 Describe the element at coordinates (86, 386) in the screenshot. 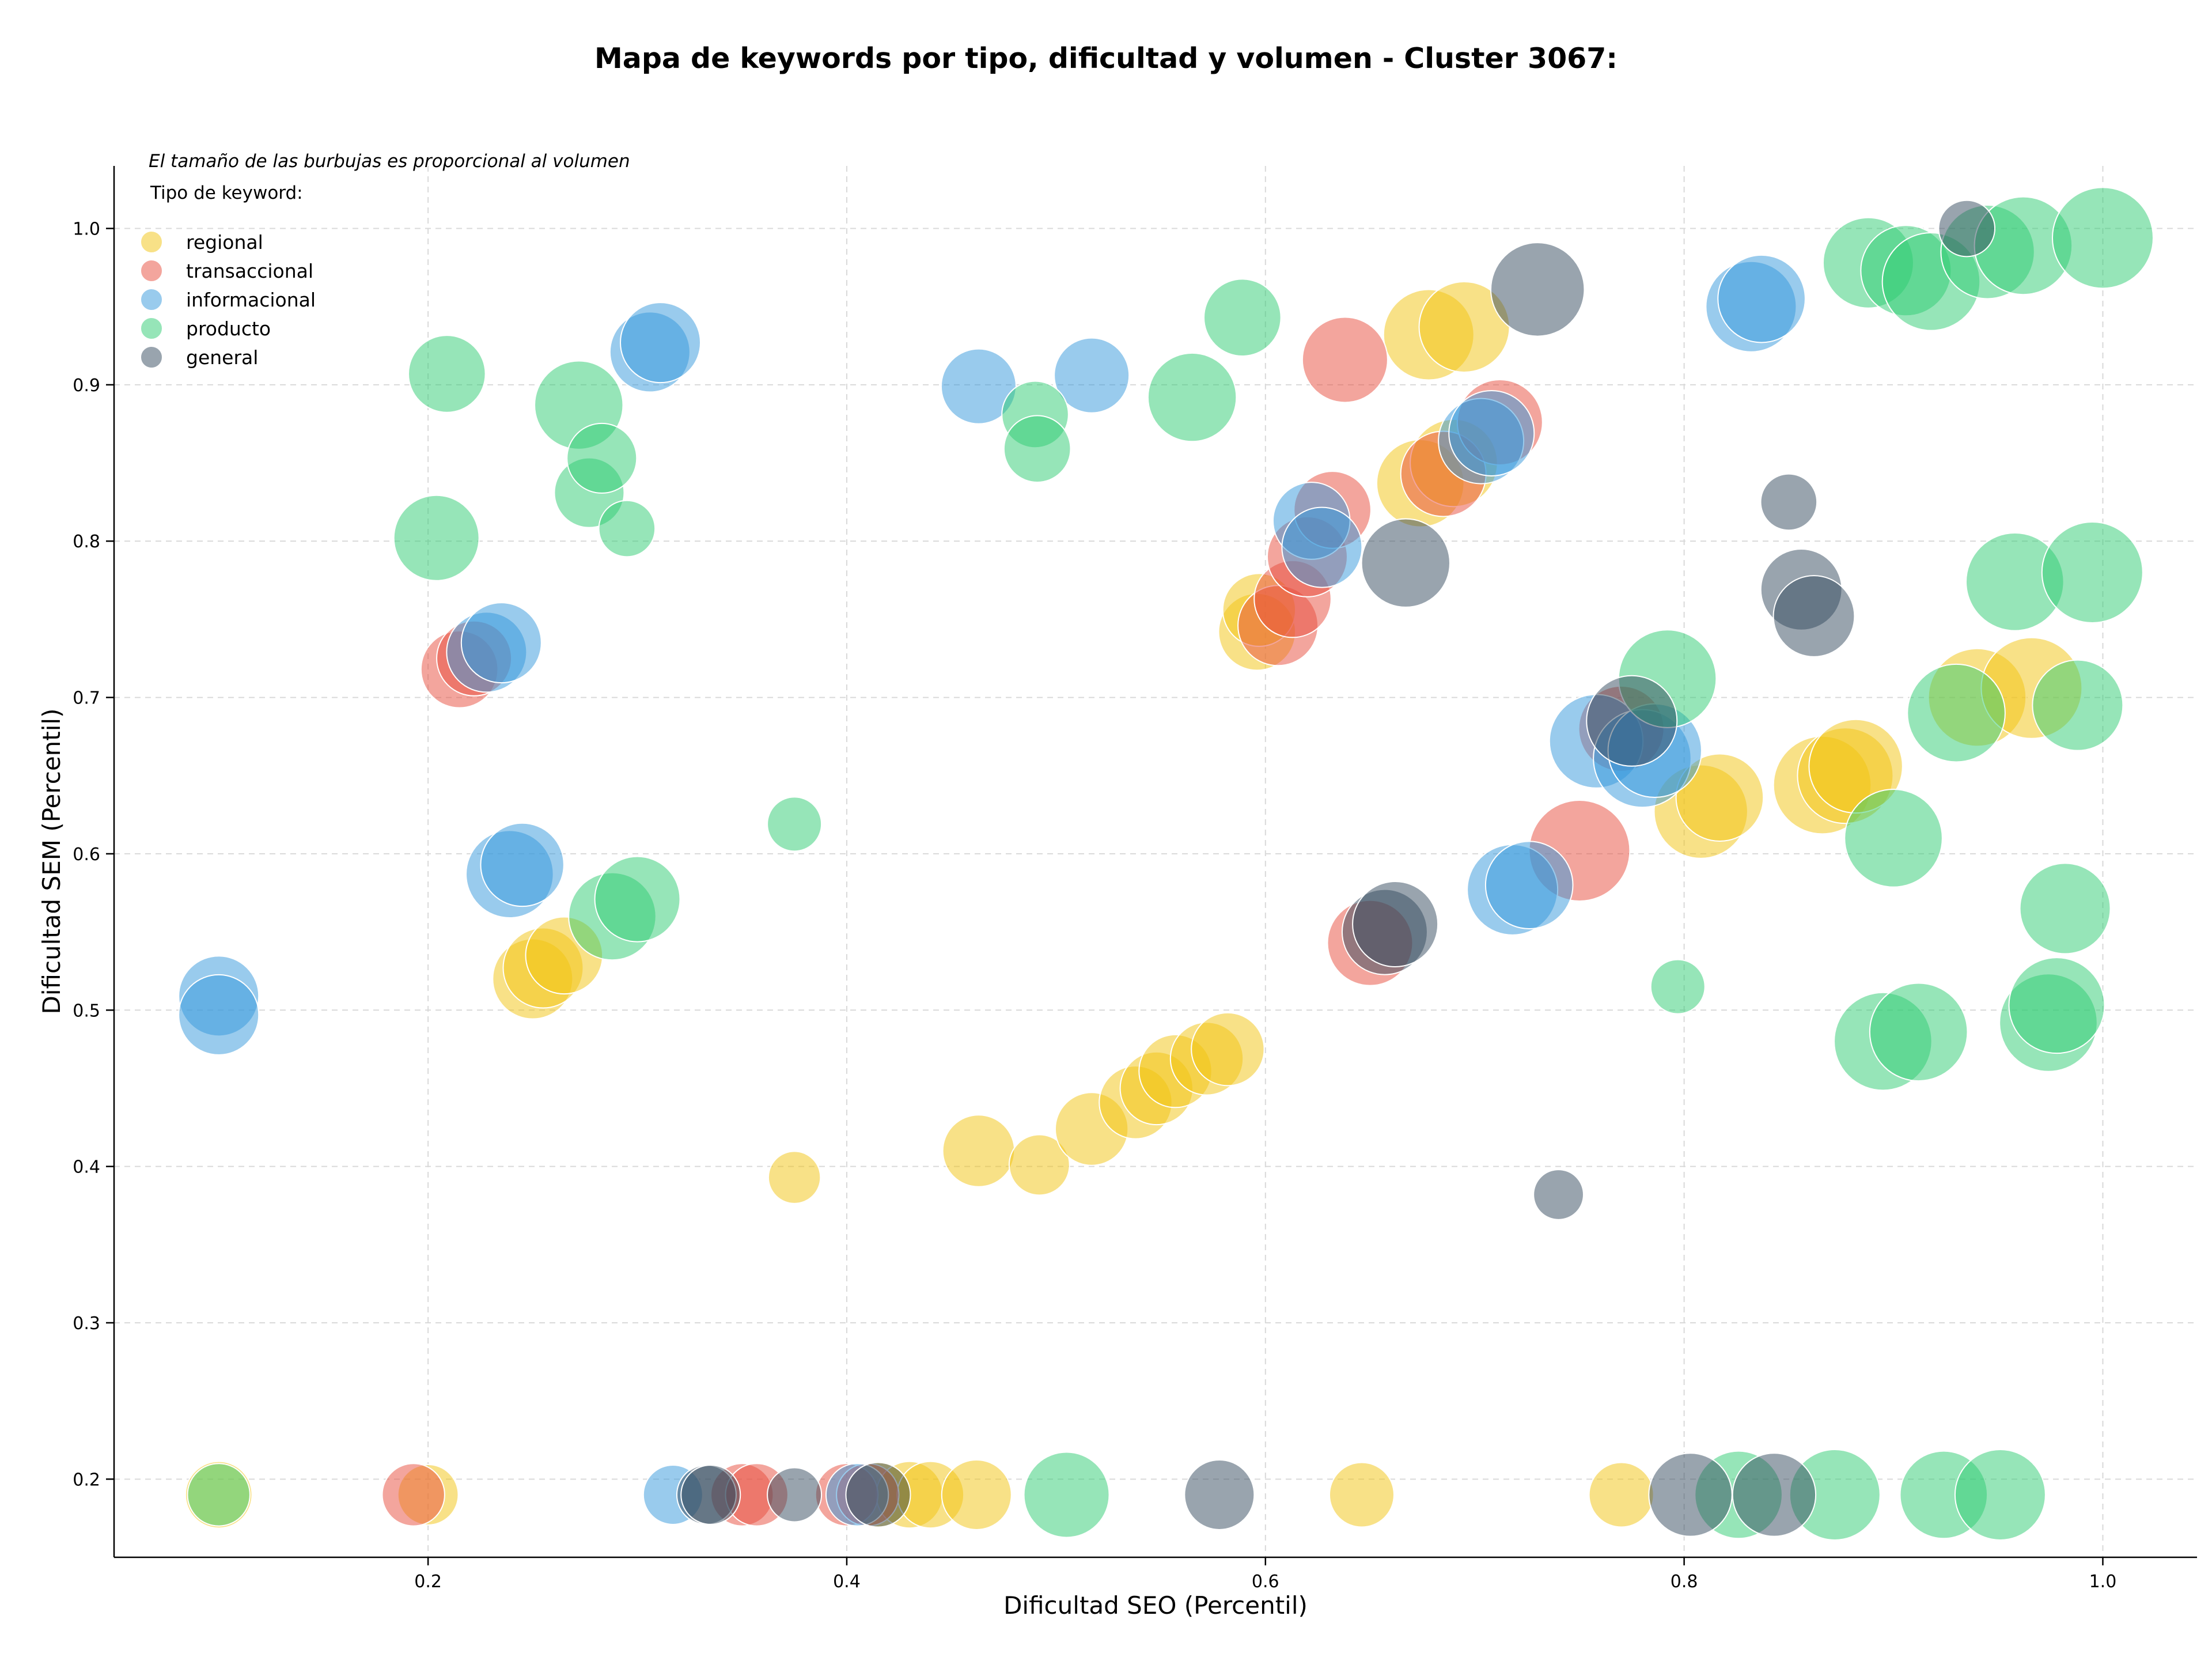

I see `y-tick-label: 0.9` at that location.